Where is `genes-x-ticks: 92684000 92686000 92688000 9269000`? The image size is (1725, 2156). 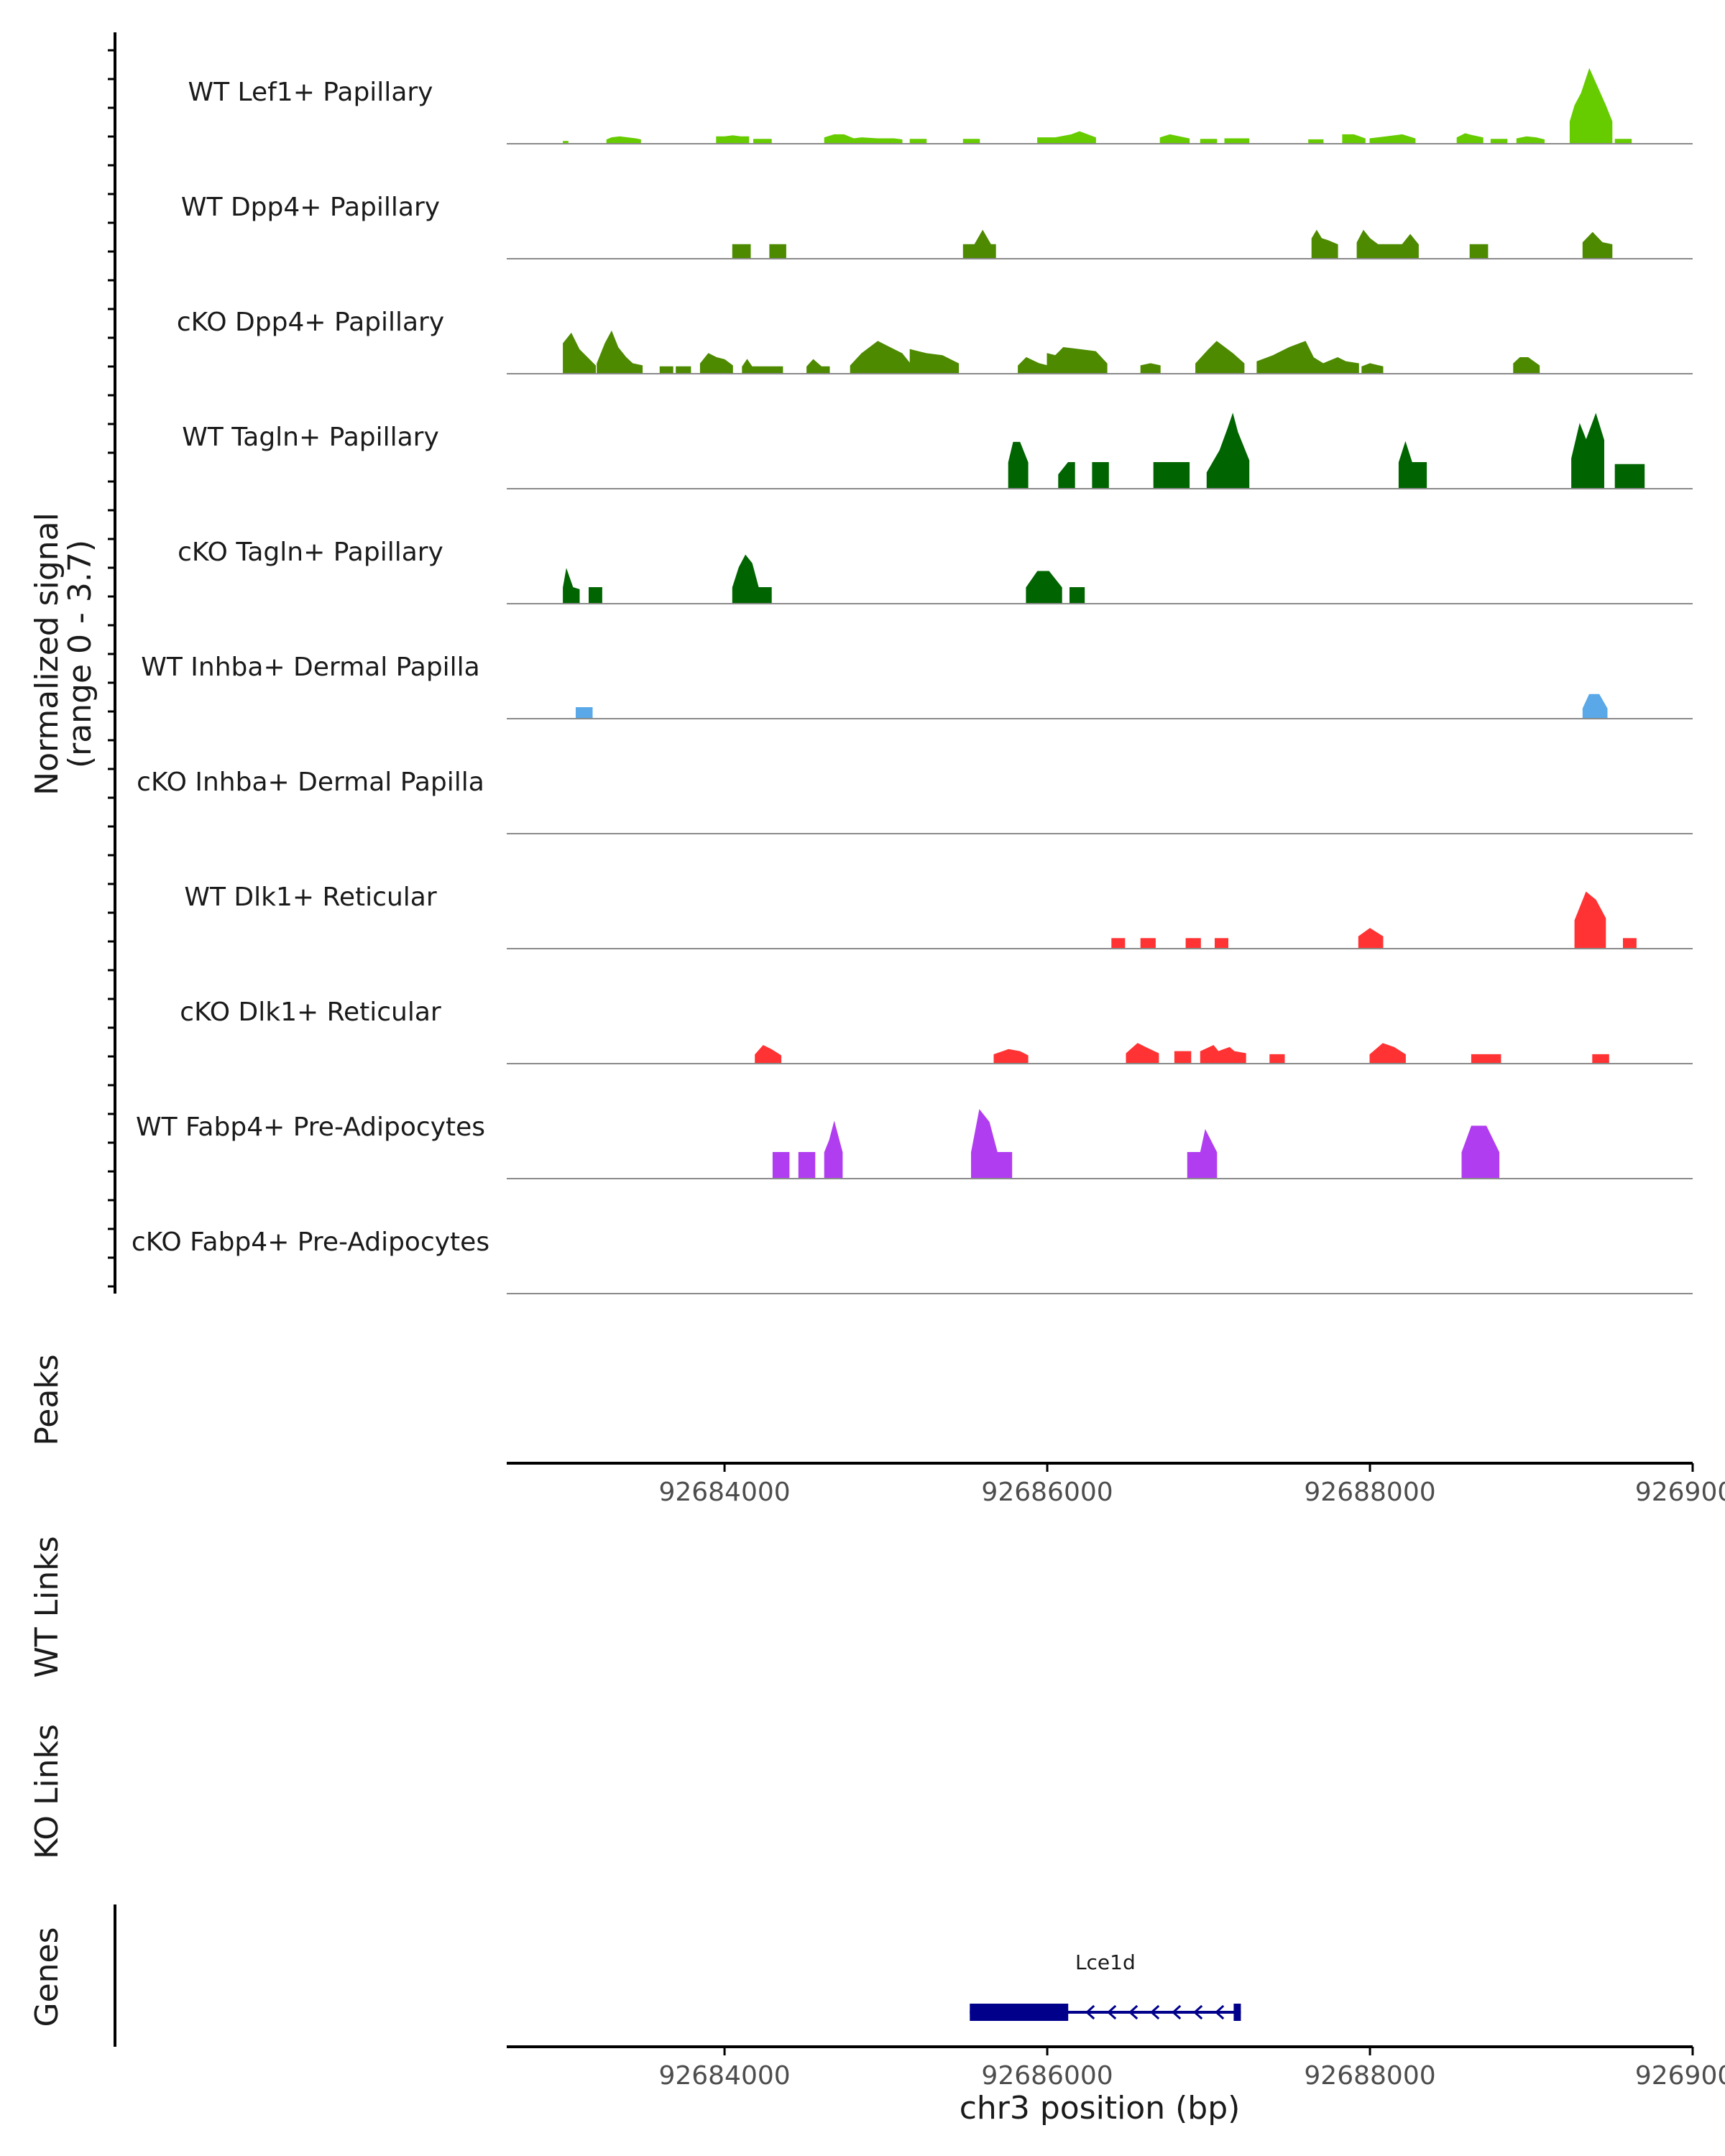
genes-x-ticks: 92684000 92686000 92688000 9269000 is located at coordinates (1191, 2069).